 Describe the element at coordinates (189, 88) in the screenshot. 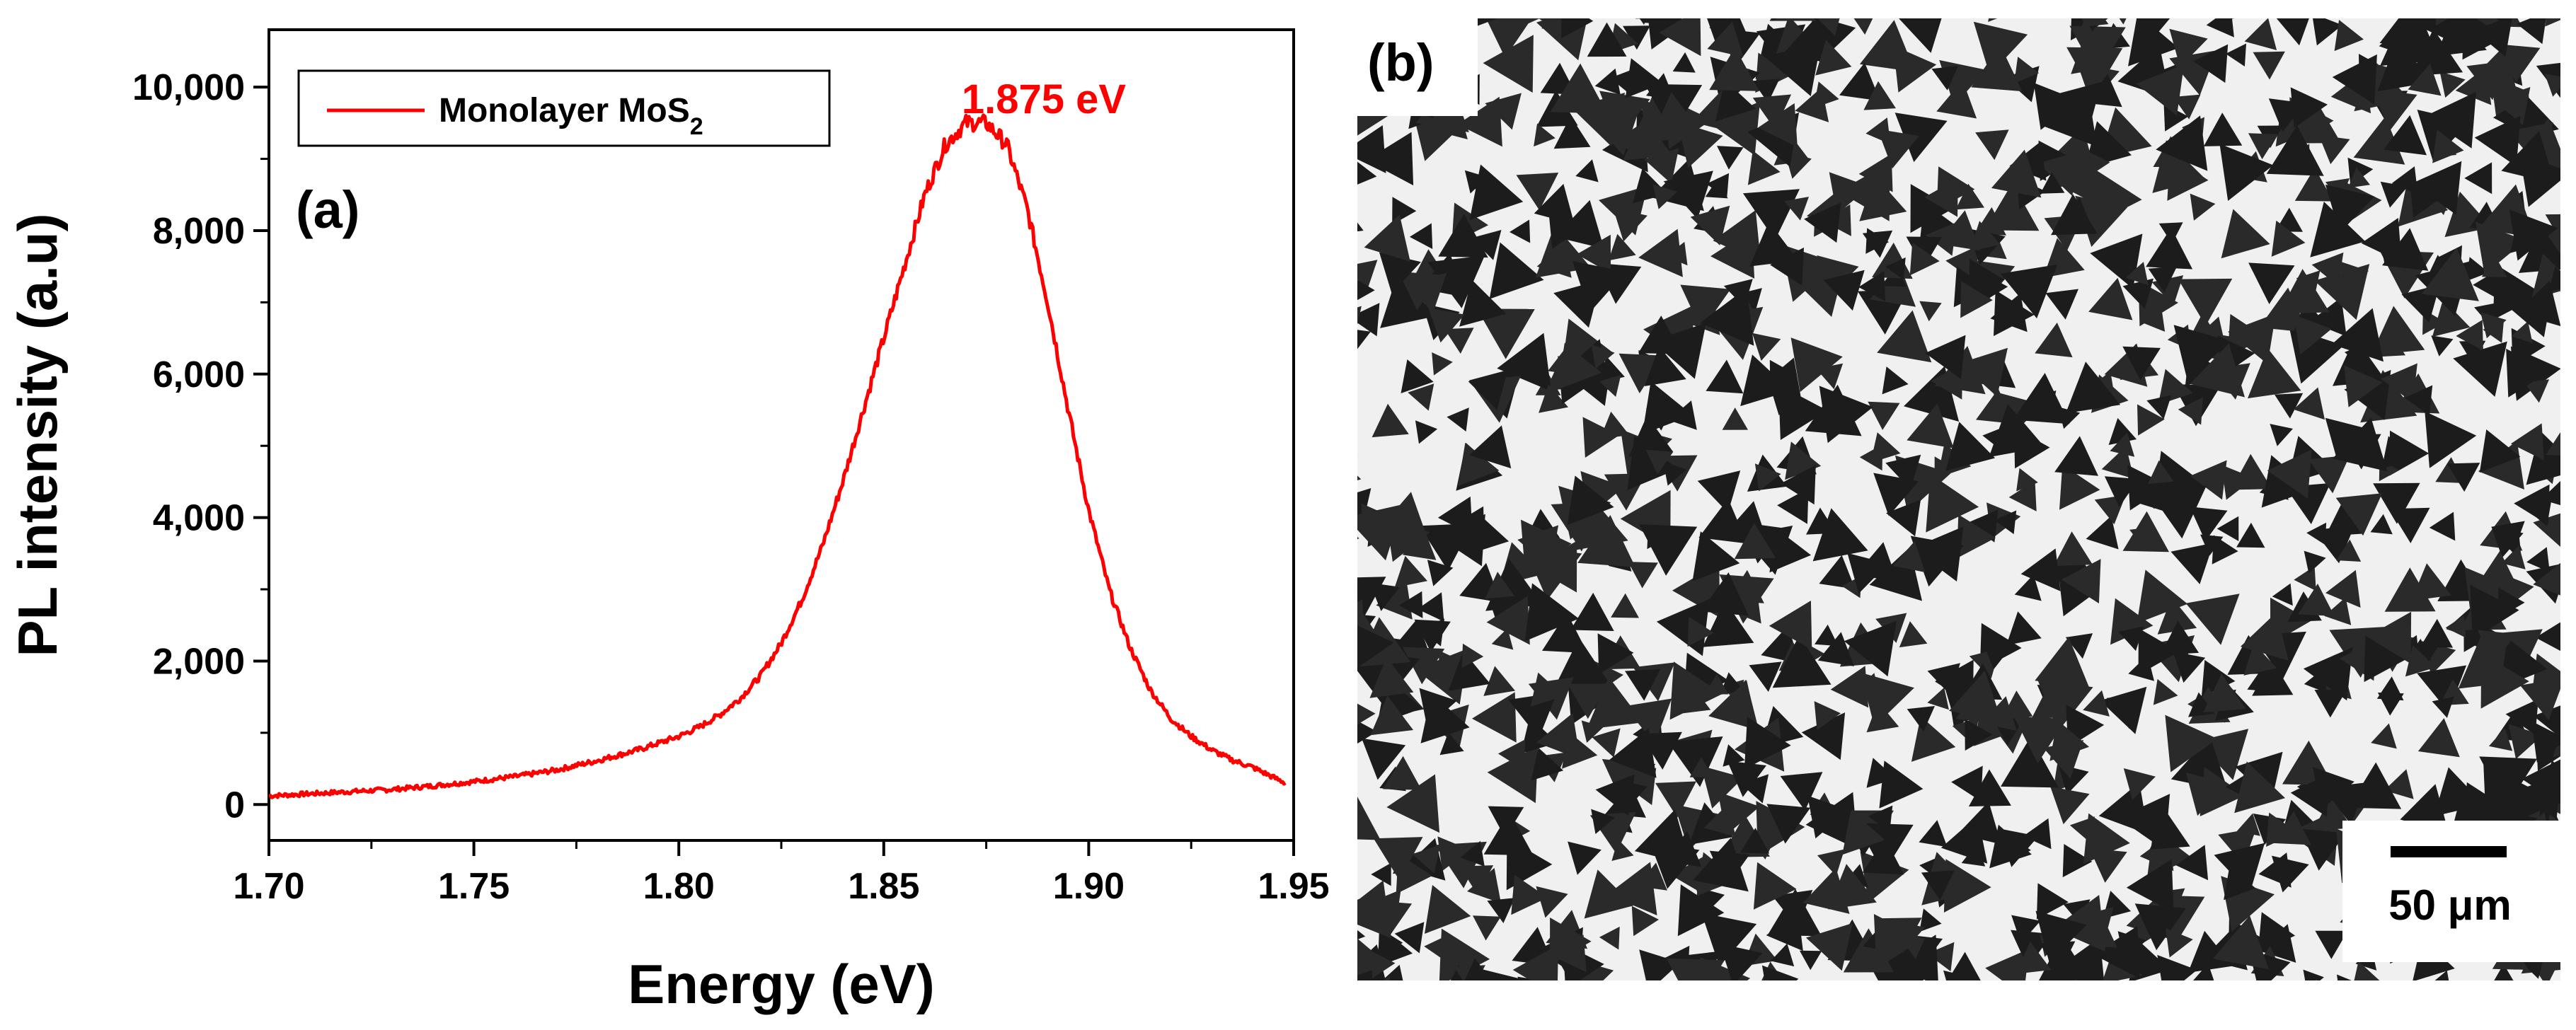

I see `y-tick-label: 10,000` at that location.